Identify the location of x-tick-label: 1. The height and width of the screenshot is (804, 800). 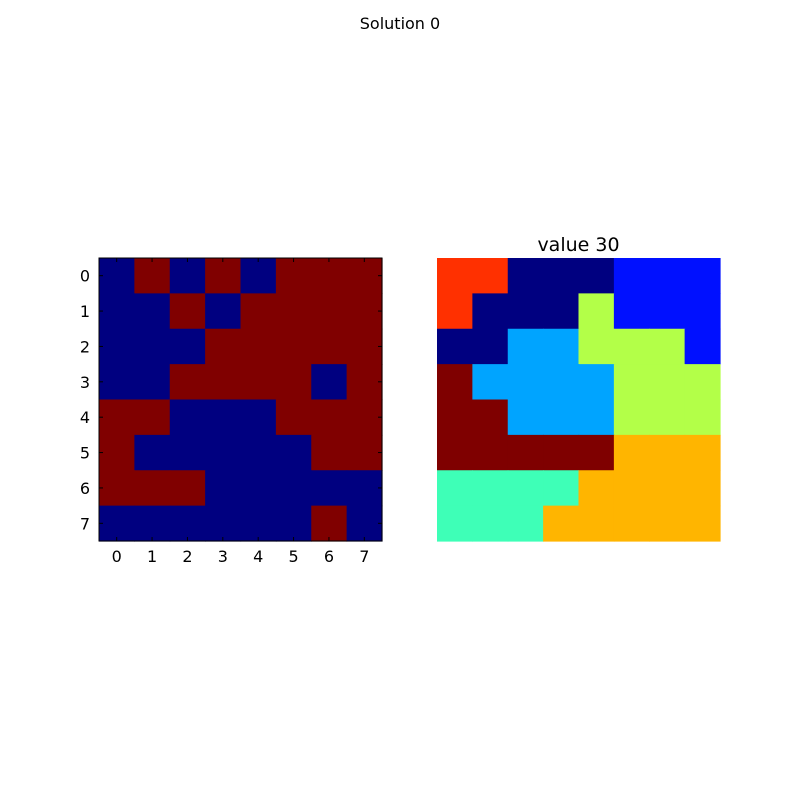
(152, 556).